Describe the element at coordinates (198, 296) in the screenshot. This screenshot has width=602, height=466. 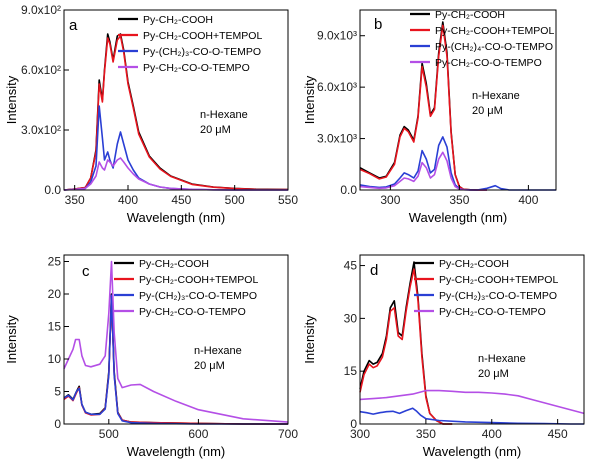
I see `legend-entry-c-2: Py-(CH₂)₃-CO-O-TEMPO` at that location.